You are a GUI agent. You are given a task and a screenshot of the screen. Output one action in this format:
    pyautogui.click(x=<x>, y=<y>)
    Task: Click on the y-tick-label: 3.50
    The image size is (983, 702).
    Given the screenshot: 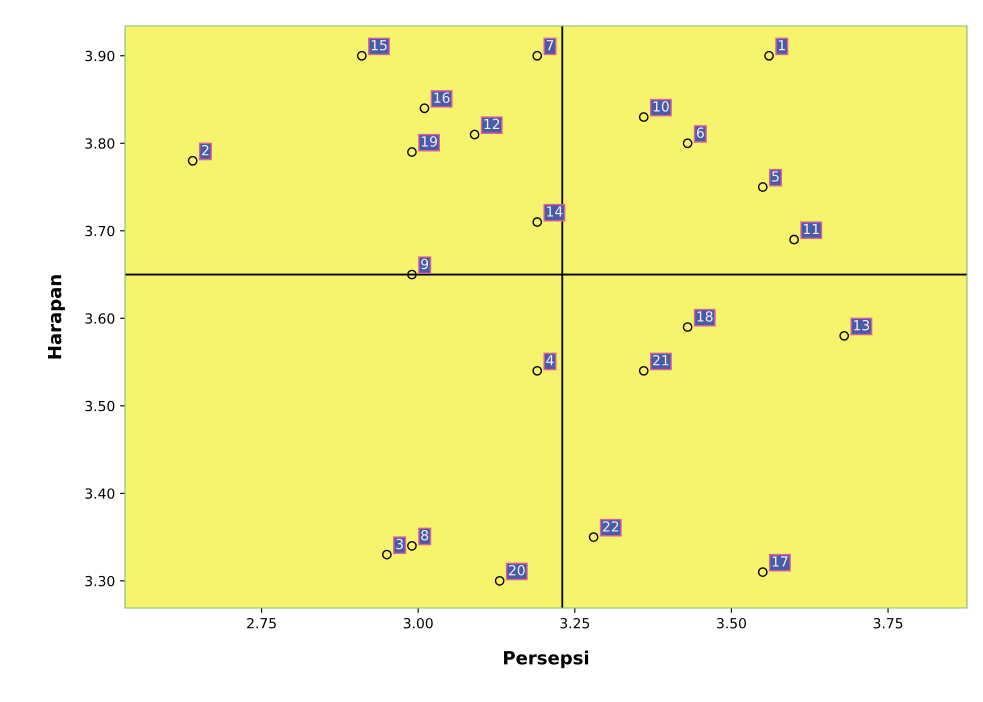 What is the action you would take?
    pyautogui.click(x=99, y=406)
    